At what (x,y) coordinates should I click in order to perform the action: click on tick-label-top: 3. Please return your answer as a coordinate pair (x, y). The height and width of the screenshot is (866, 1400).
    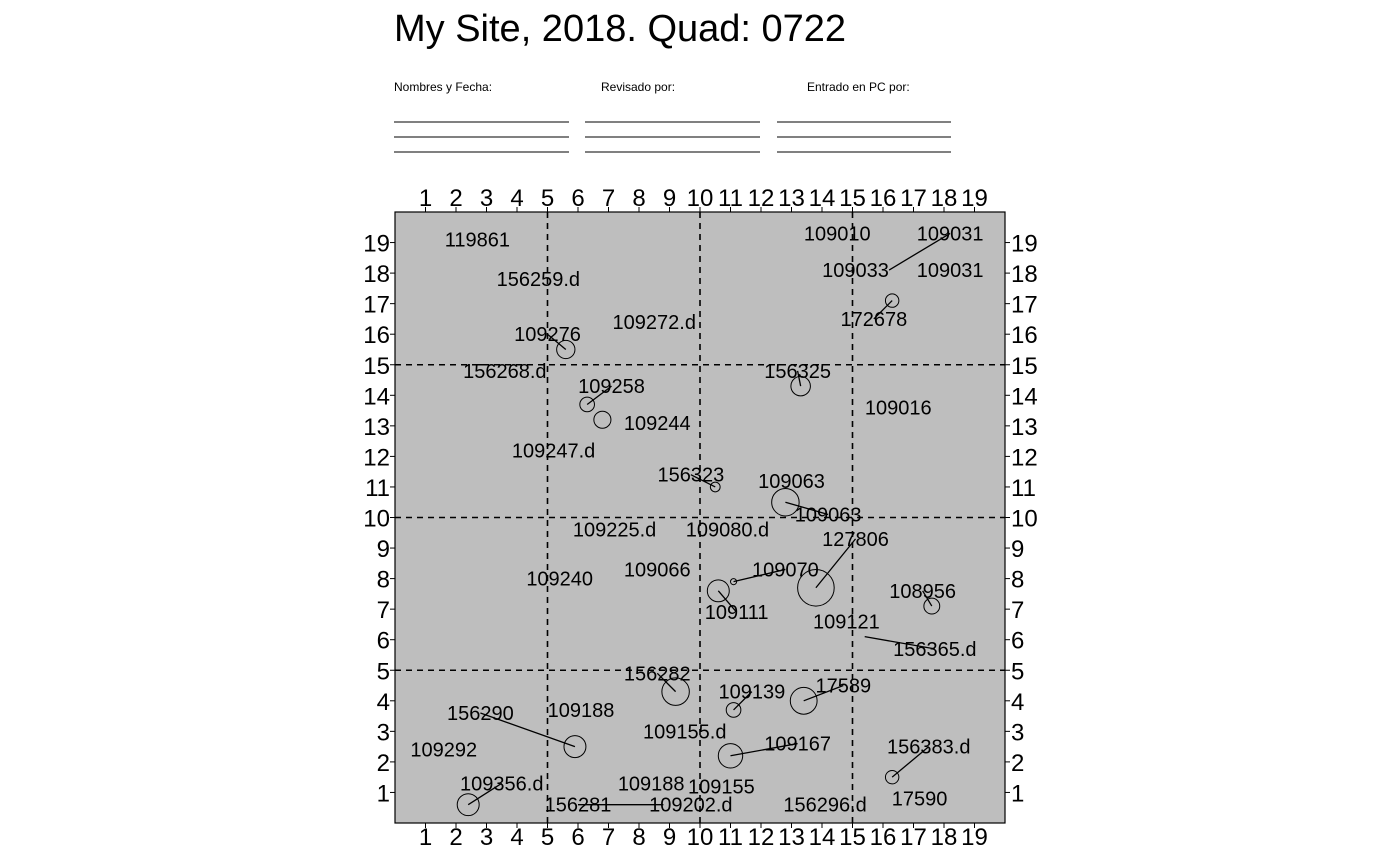
    Looking at the image, I should click on (486, 198).